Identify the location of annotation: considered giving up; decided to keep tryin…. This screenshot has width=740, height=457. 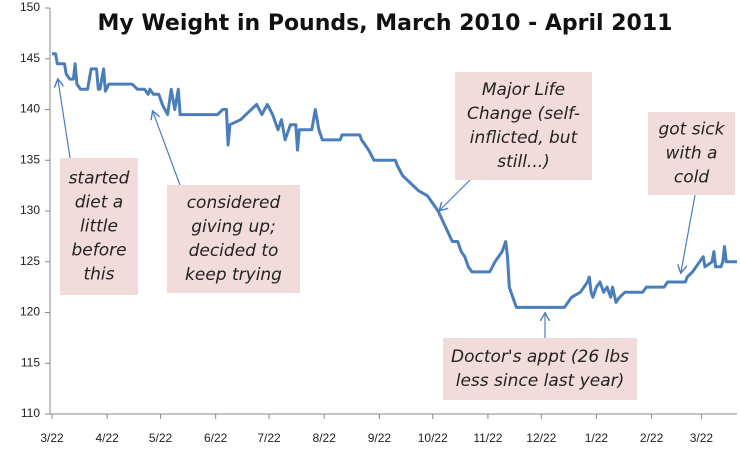
(226, 202).